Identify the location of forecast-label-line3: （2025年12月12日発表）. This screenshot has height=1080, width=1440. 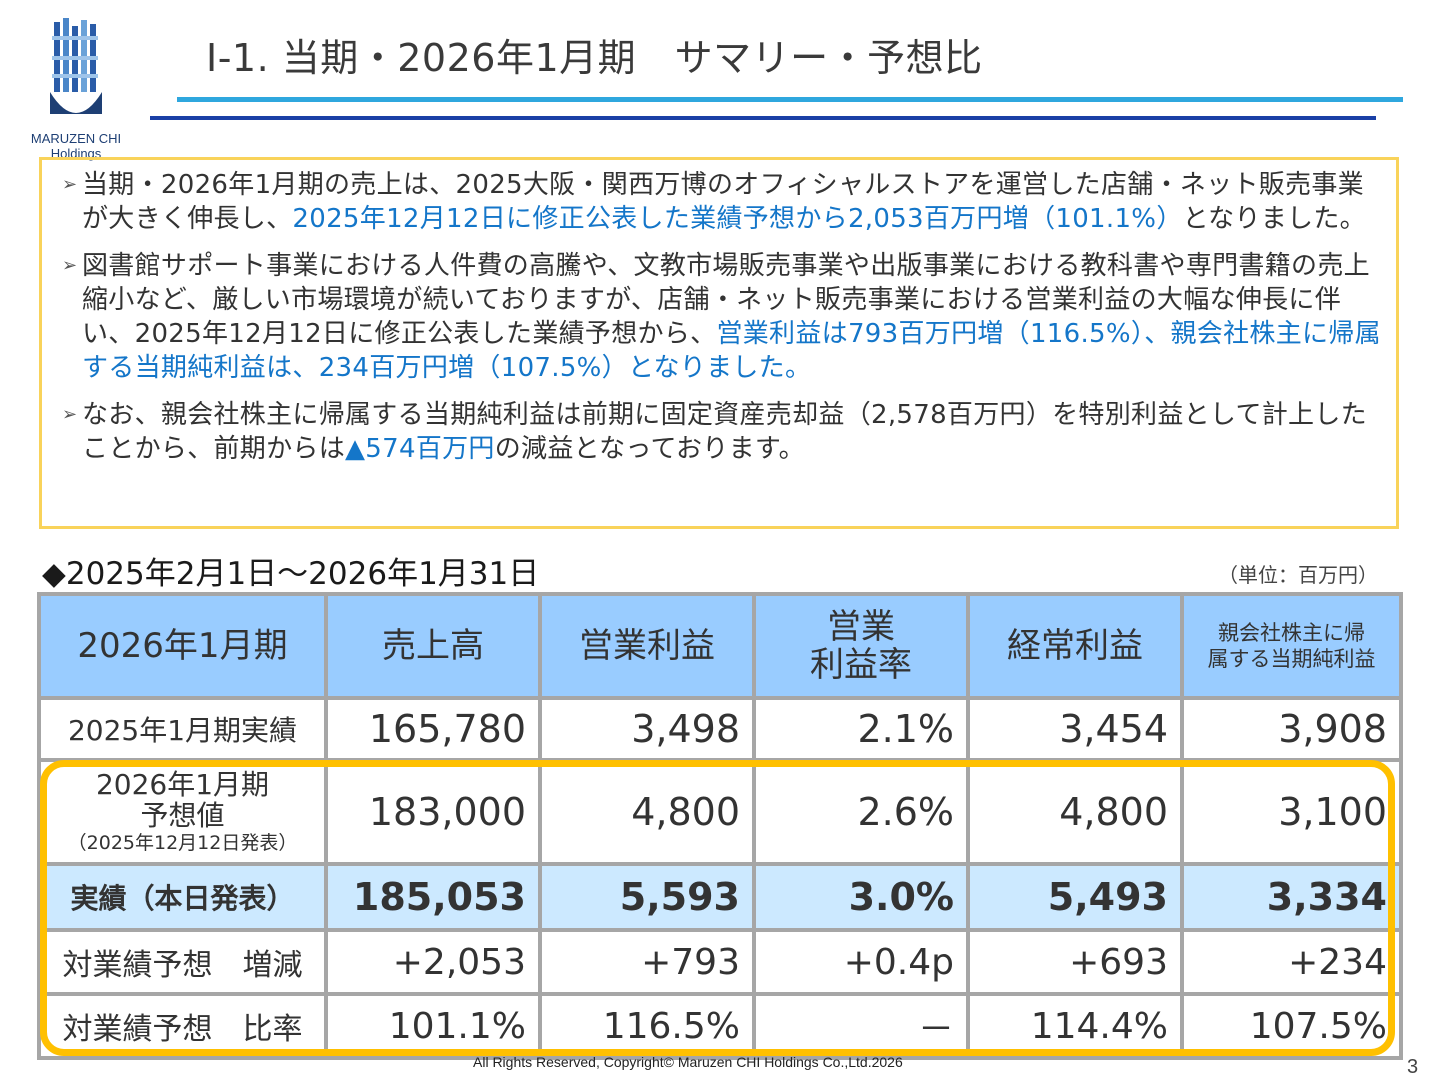
(182, 843).